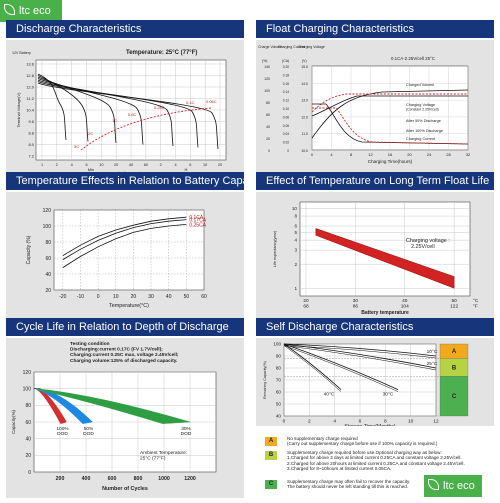 This screenshot has width=500, height=503. I want to click on x-tick-label: 400, so click(86, 479).